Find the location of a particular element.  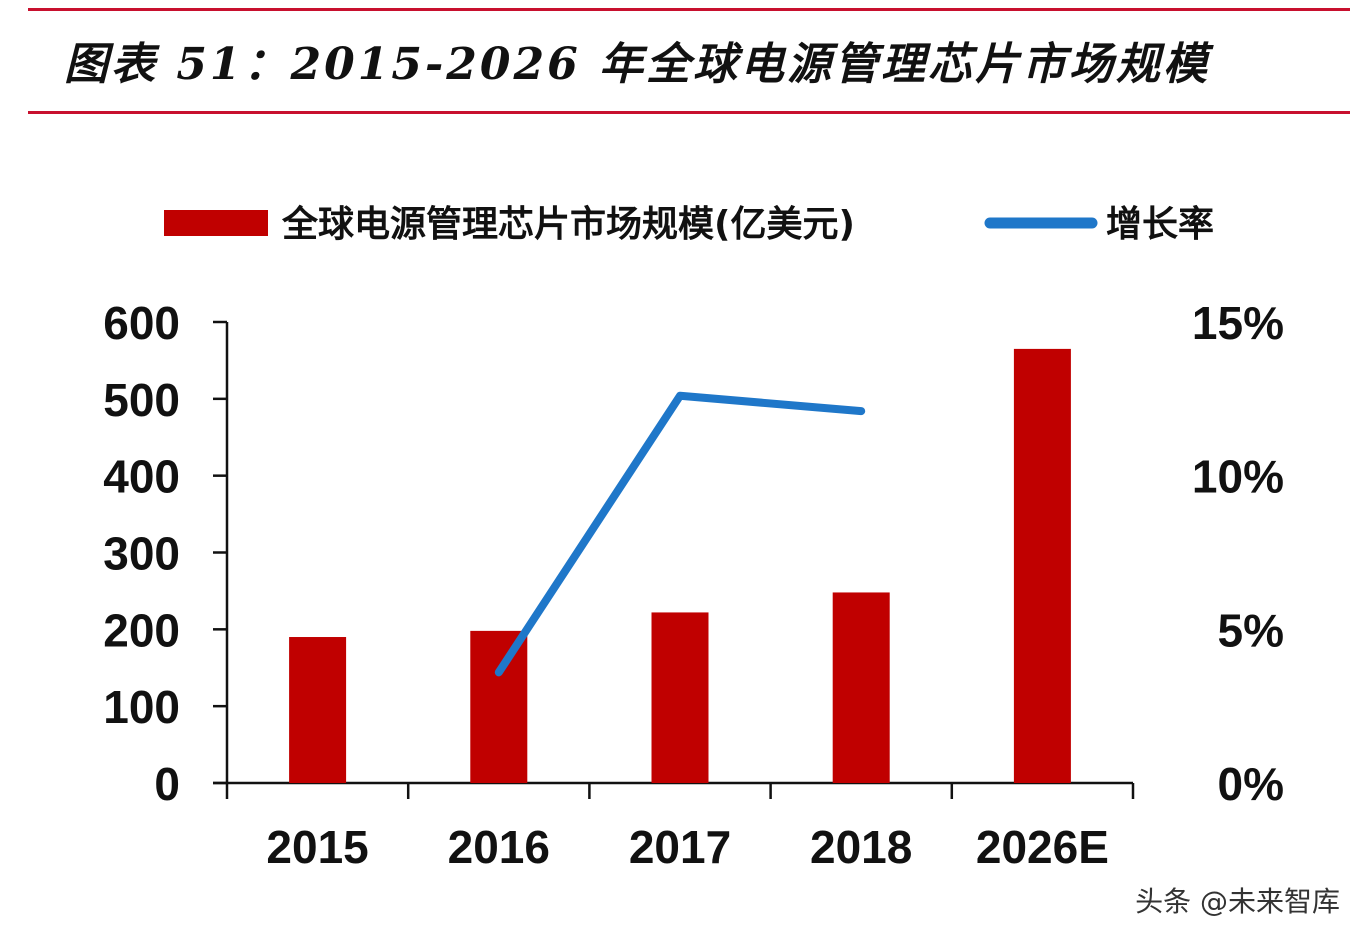

right-tick-label: 0% is located at coordinates (1251, 784).